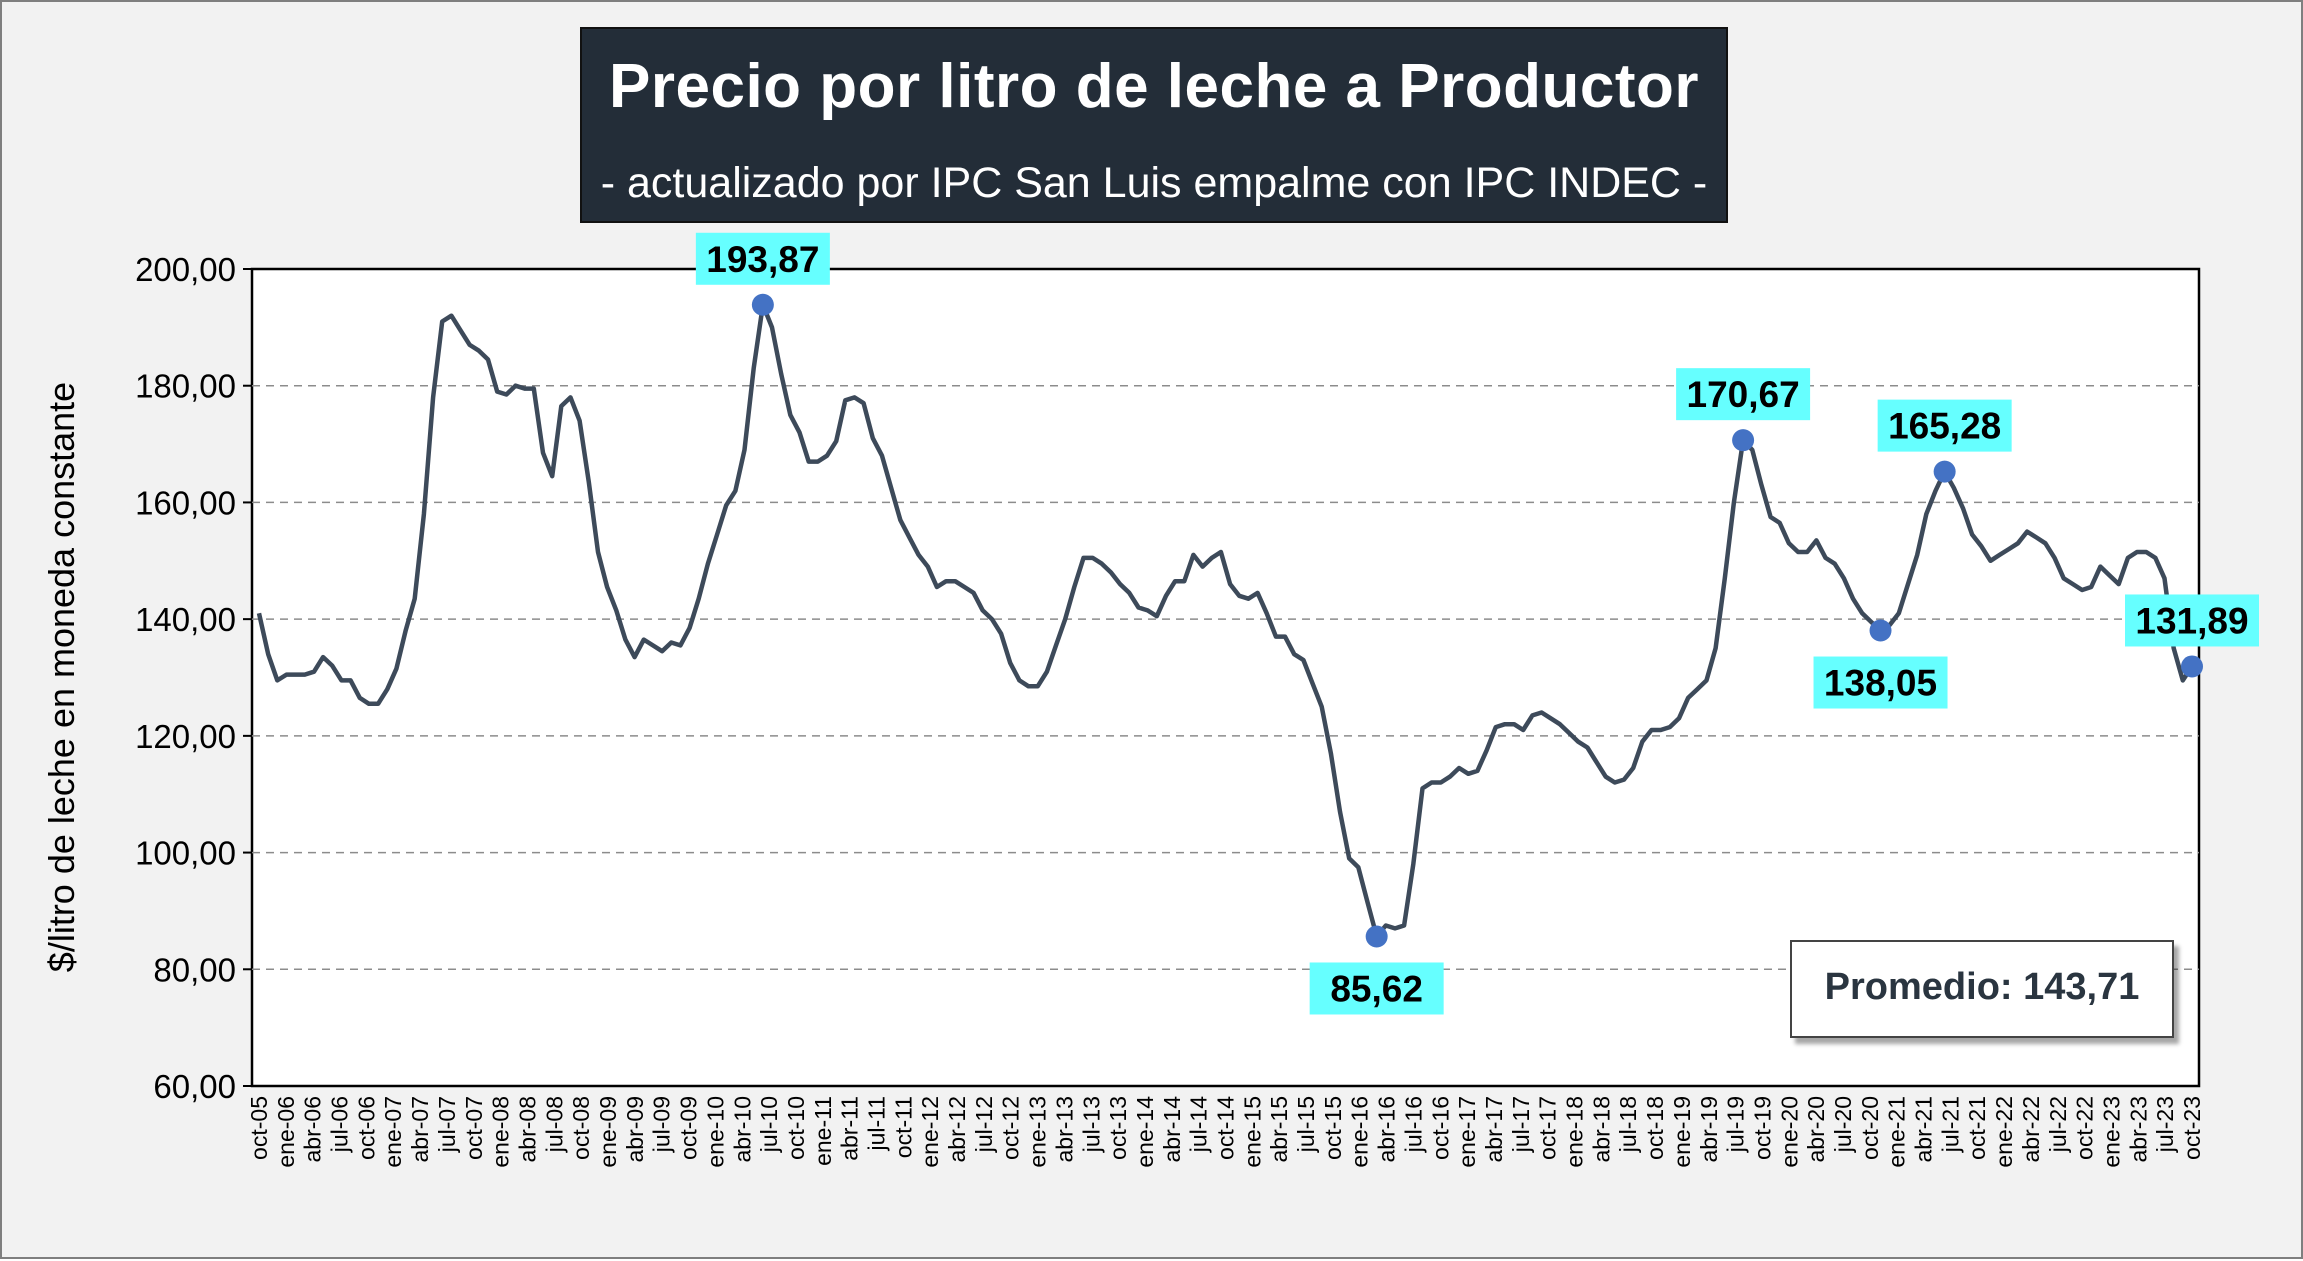  What do you see at coordinates (185, 736) in the screenshot?
I see `y-tick-label: 120,00` at bounding box center [185, 736].